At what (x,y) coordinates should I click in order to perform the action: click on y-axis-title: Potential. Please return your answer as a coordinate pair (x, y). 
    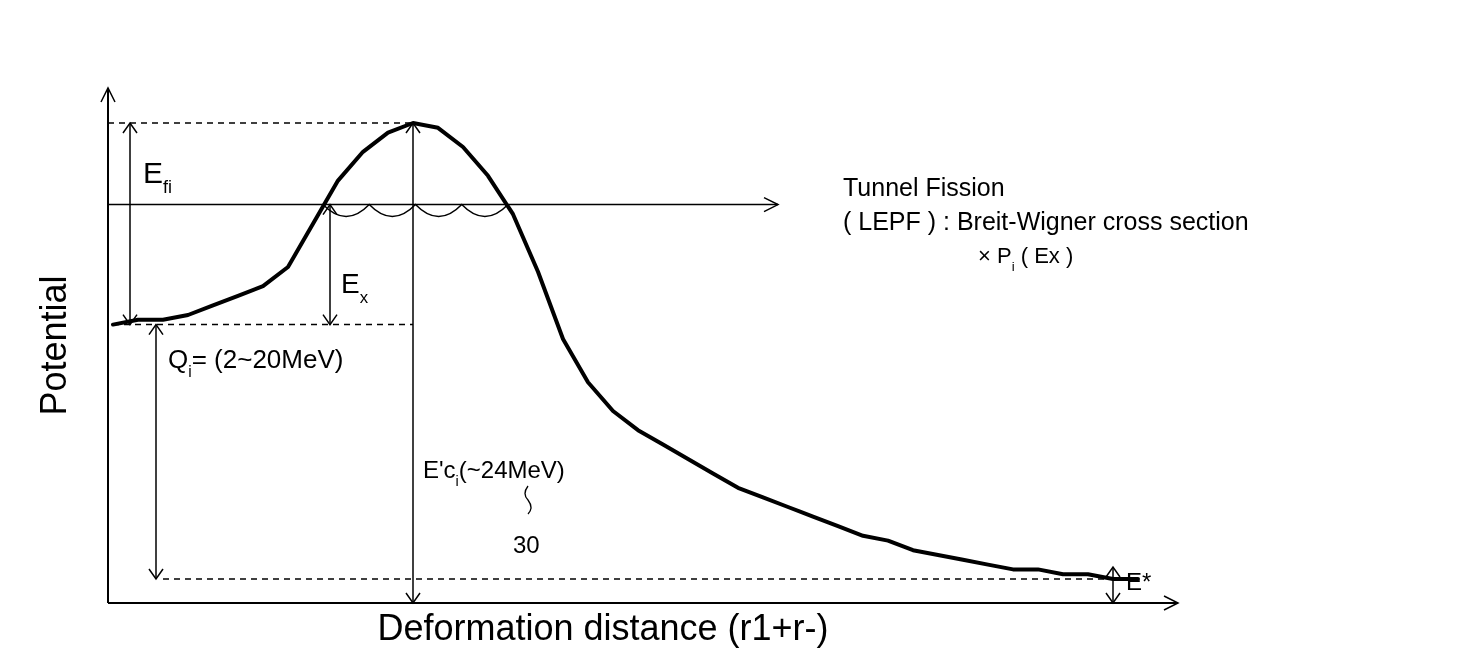
    Looking at the image, I should click on (53, 345).